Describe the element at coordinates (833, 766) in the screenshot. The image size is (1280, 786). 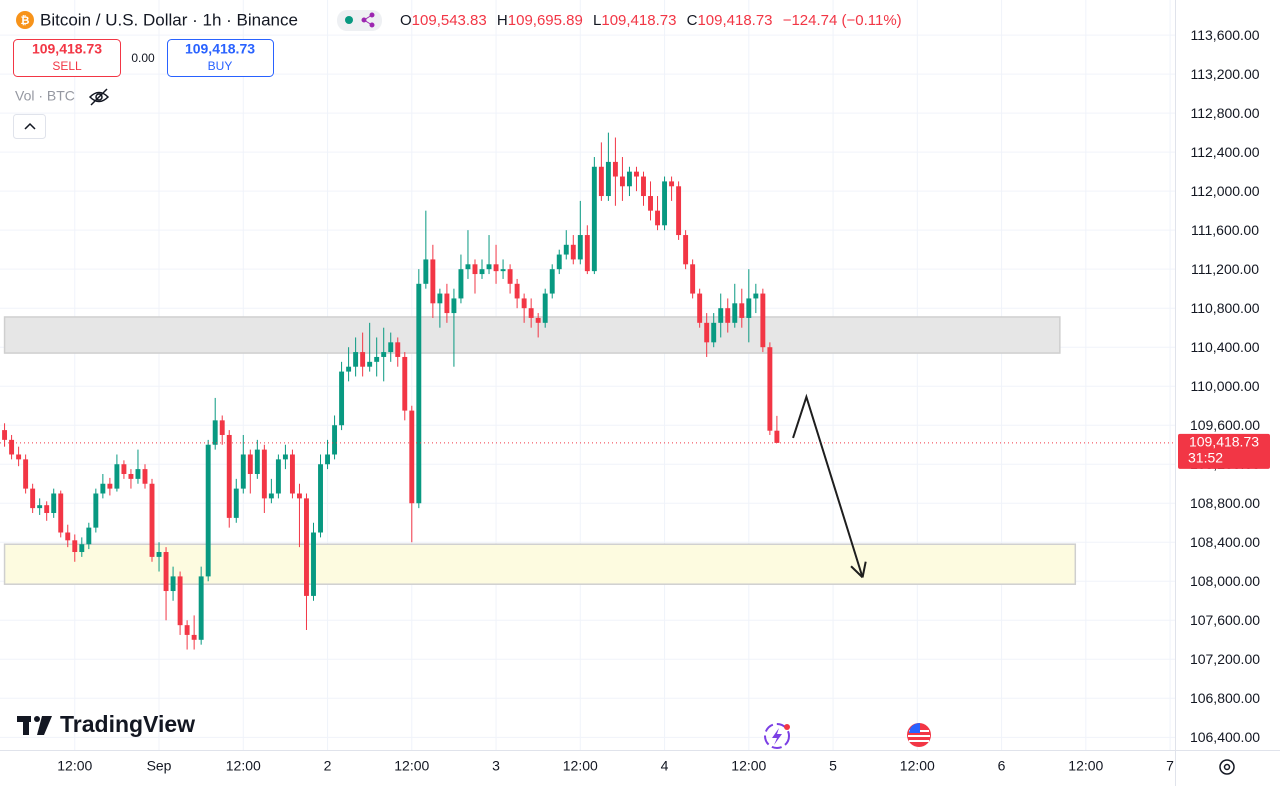
I see `x-tick-label: 5` at that location.